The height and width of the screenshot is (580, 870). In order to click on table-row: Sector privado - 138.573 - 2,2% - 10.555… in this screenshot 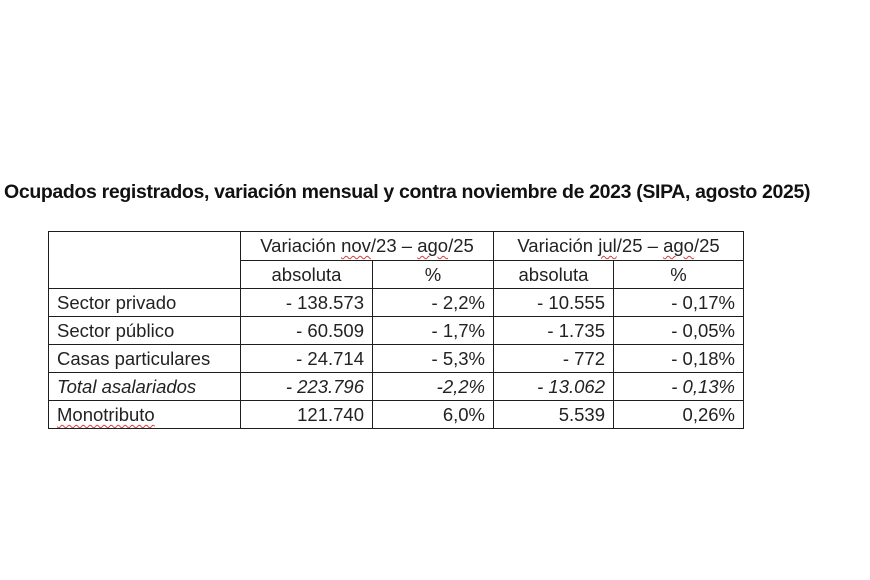, I will do `click(396, 302)`.